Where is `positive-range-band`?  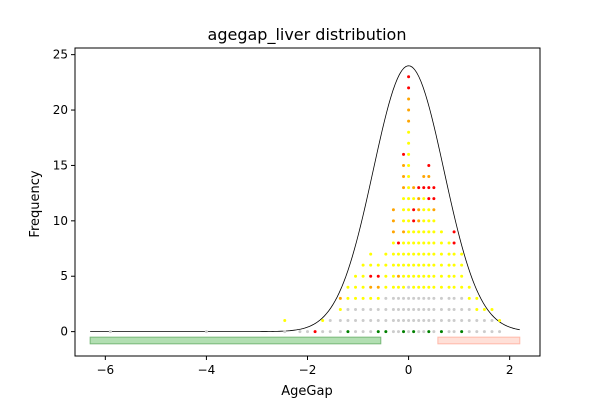
positive-range-band is located at coordinates (479, 340).